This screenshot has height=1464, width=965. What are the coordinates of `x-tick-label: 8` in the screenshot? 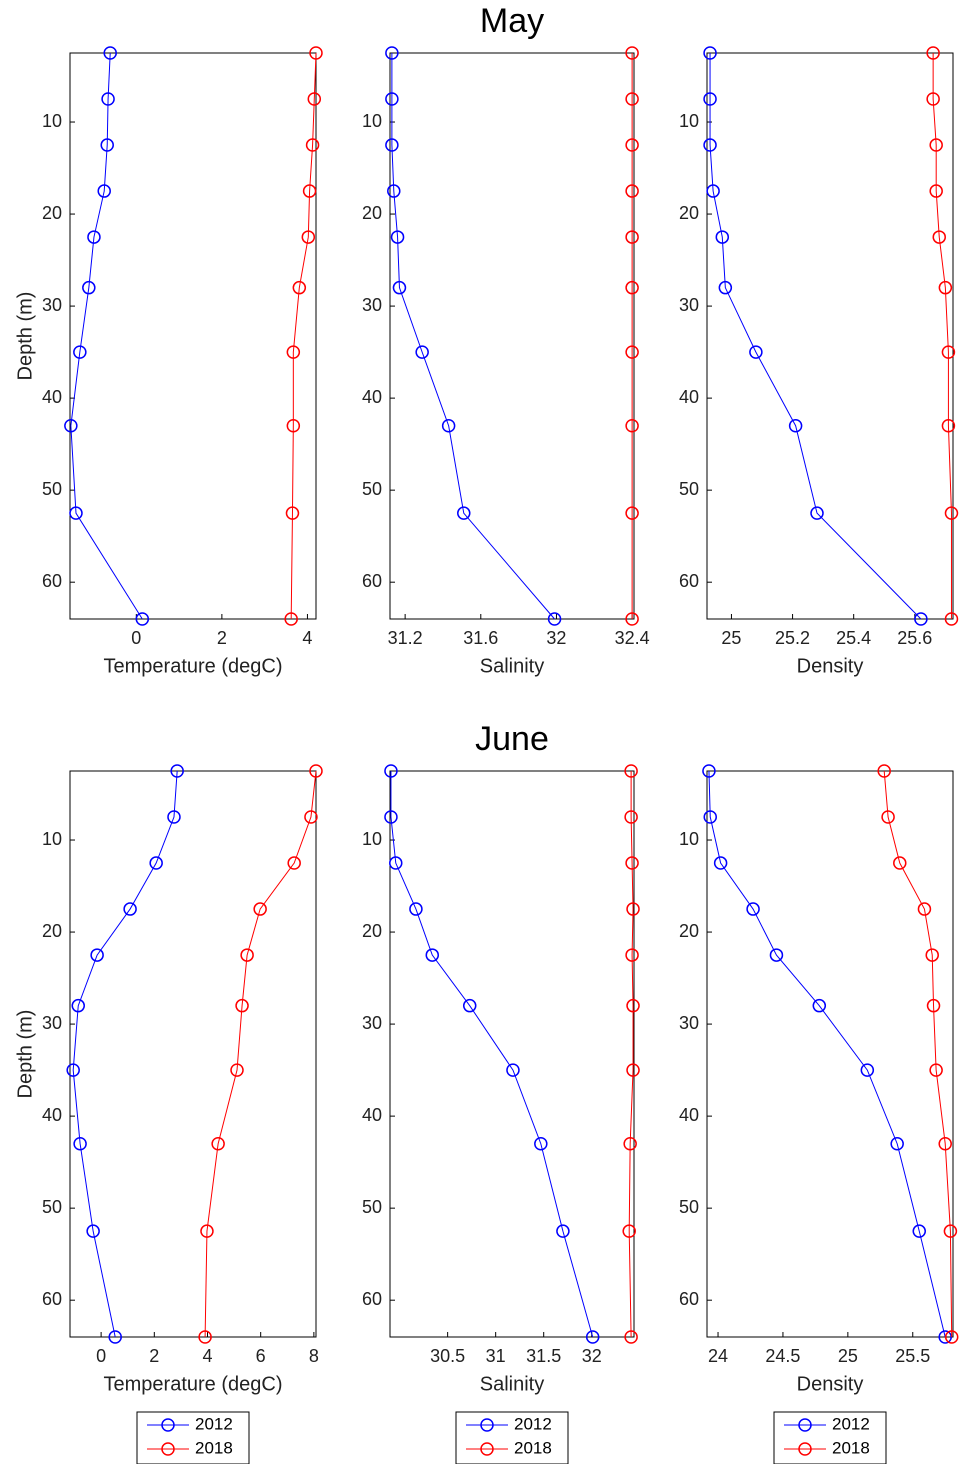 It's located at (314, 1356).